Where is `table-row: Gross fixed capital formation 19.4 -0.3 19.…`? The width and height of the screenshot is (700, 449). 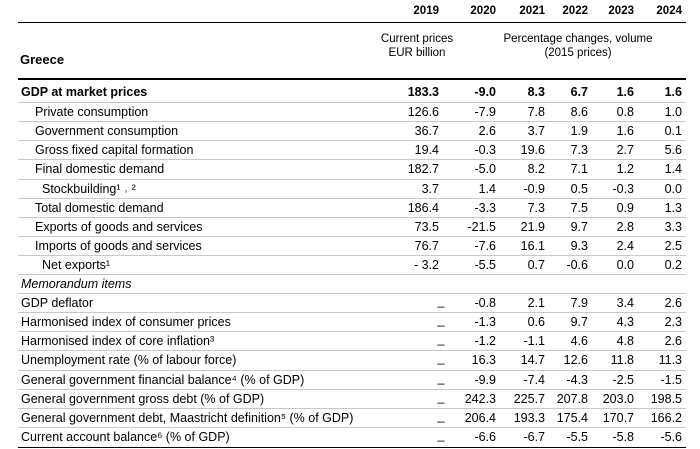
table-row: Gross fixed capital formation 19.4 -0.3 19.… is located at coordinates (352, 150).